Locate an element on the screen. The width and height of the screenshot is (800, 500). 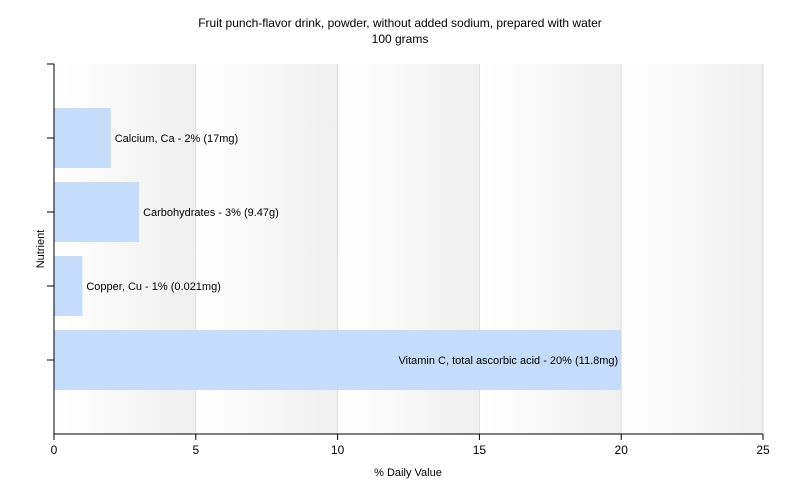
chart-subtitle: 100 grams is located at coordinates (400, 39).